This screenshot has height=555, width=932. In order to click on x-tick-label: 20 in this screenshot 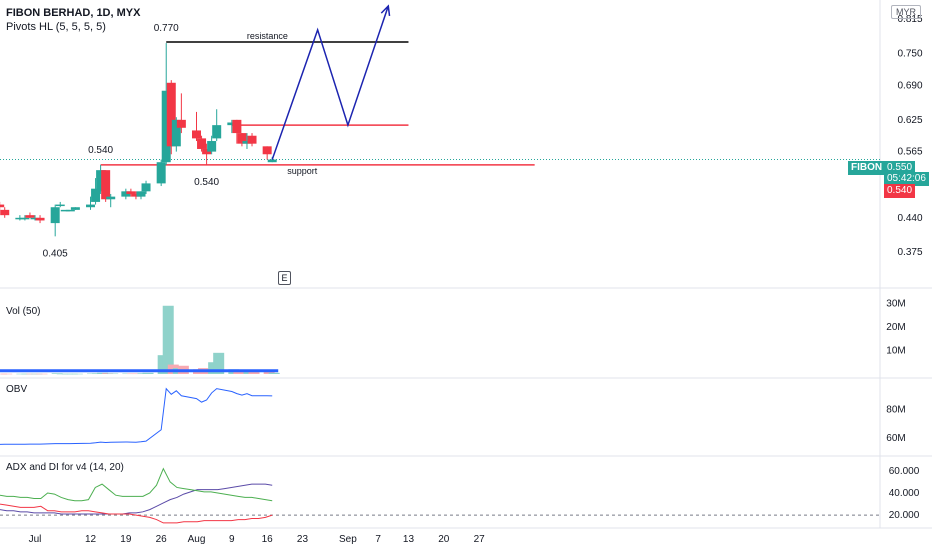, I will do `click(444, 539)`.